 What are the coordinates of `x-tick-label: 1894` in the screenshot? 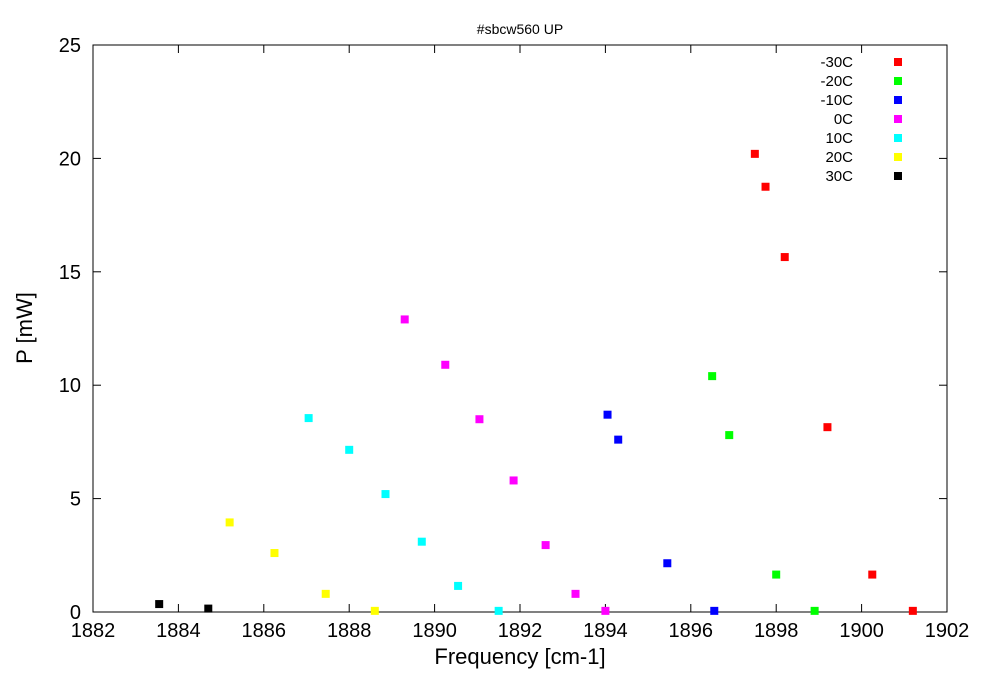 It's located at (605, 631).